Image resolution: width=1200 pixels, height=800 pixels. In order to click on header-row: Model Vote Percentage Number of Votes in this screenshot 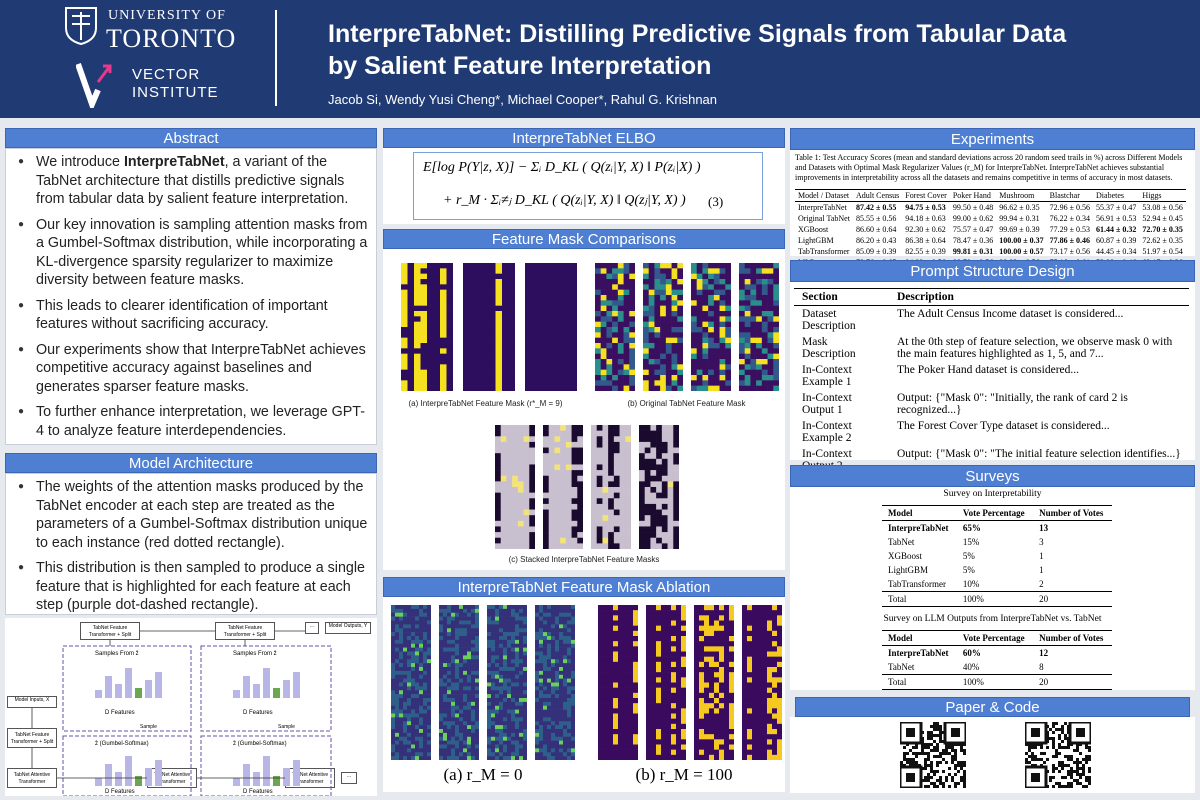, I will do `click(997, 638)`.